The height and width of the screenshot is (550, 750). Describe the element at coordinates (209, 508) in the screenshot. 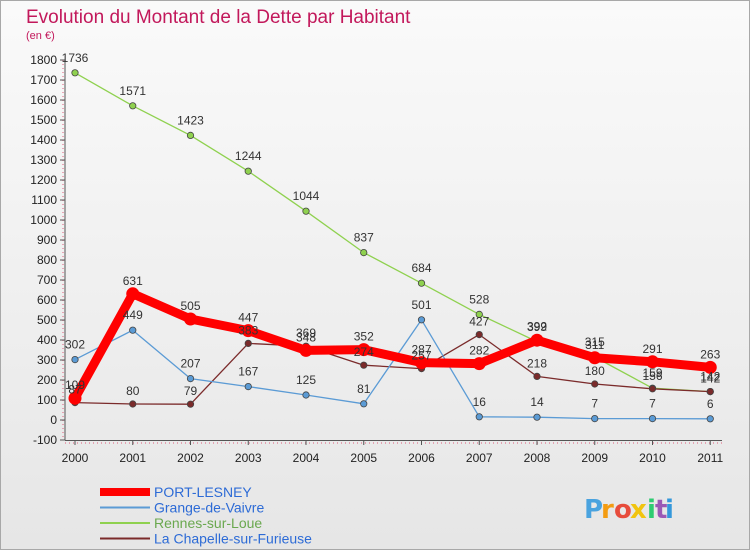

I see `legend-label: Grange-de-Vaivre` at that location.